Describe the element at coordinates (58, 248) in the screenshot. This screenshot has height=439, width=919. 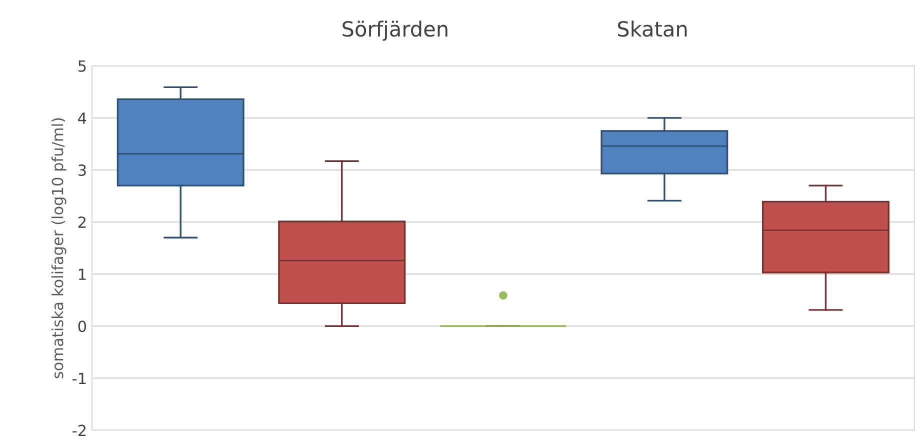
I see `y-axis-title: somatiska kolifager (log10 pfu/ml)` at that location.